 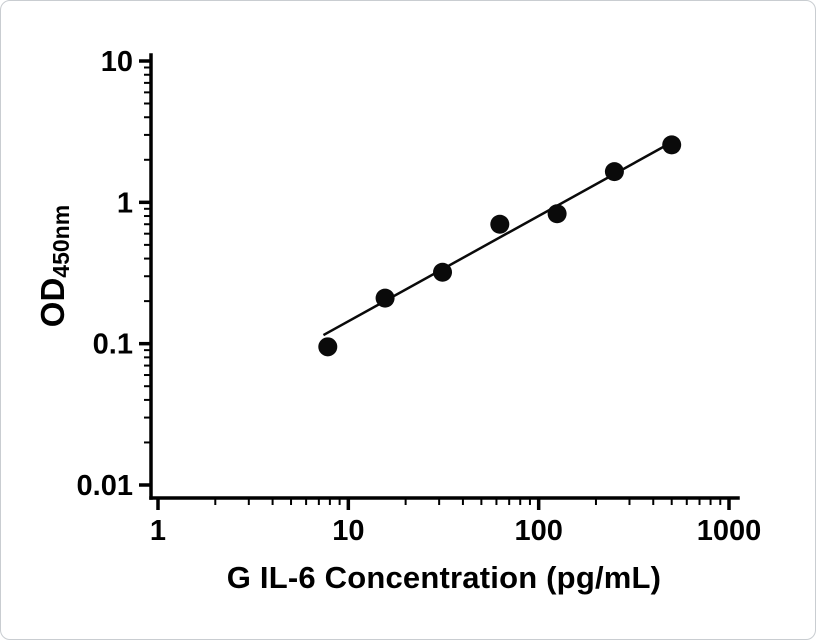 What do you see at coordinates (158, 531) in the screenshot?
I see `x-tick-label: 1` at bounding box center [158, 531].